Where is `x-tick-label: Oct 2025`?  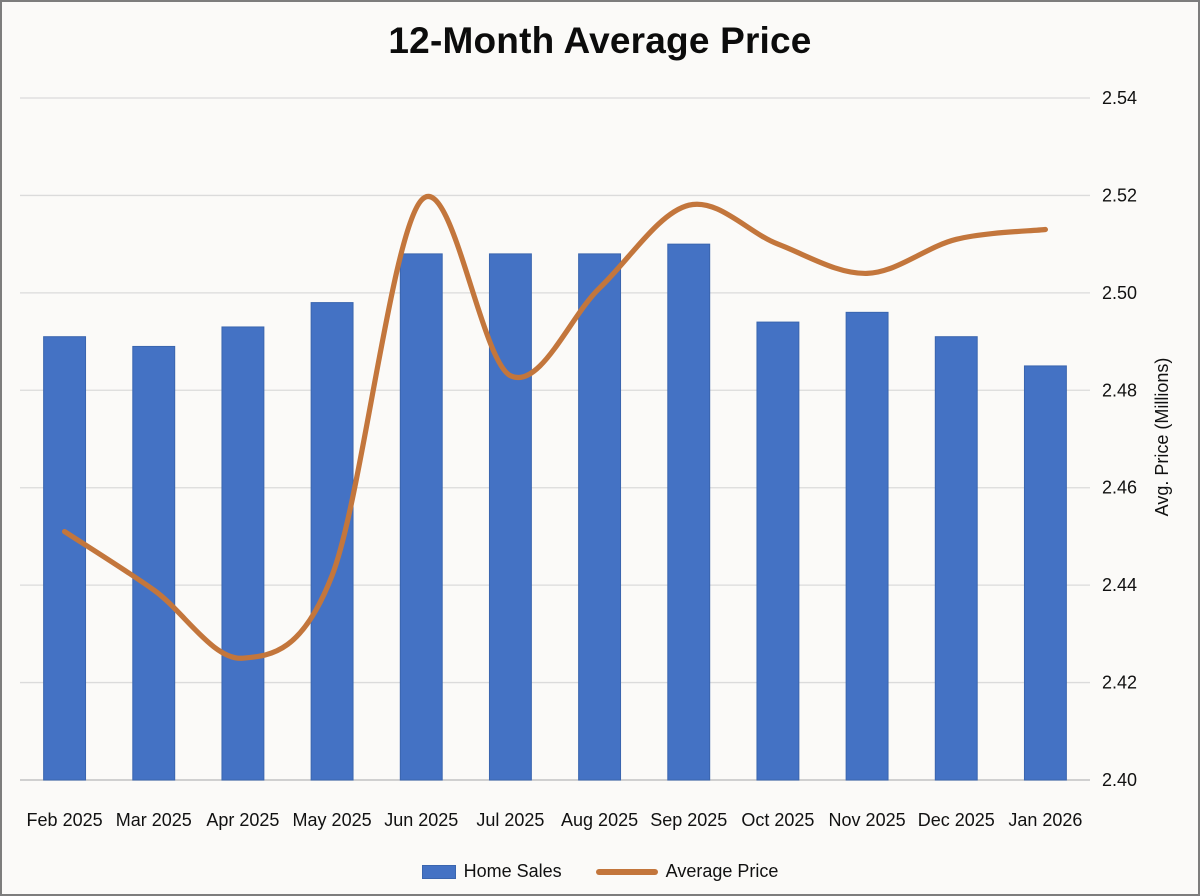
x-tick-label: Oct 2025 is located at coordinates (777, 820).